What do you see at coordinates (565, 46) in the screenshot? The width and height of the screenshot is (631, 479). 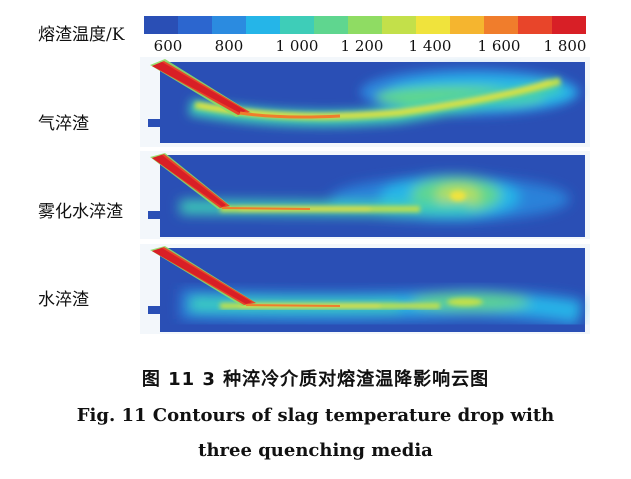 I see `colorbar-tick: 1 800` at bounding box center [565, 46].